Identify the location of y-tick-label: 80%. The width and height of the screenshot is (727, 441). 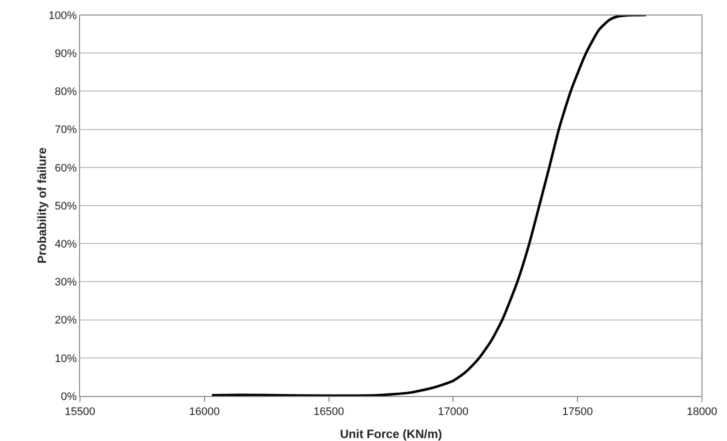
(66, 92).